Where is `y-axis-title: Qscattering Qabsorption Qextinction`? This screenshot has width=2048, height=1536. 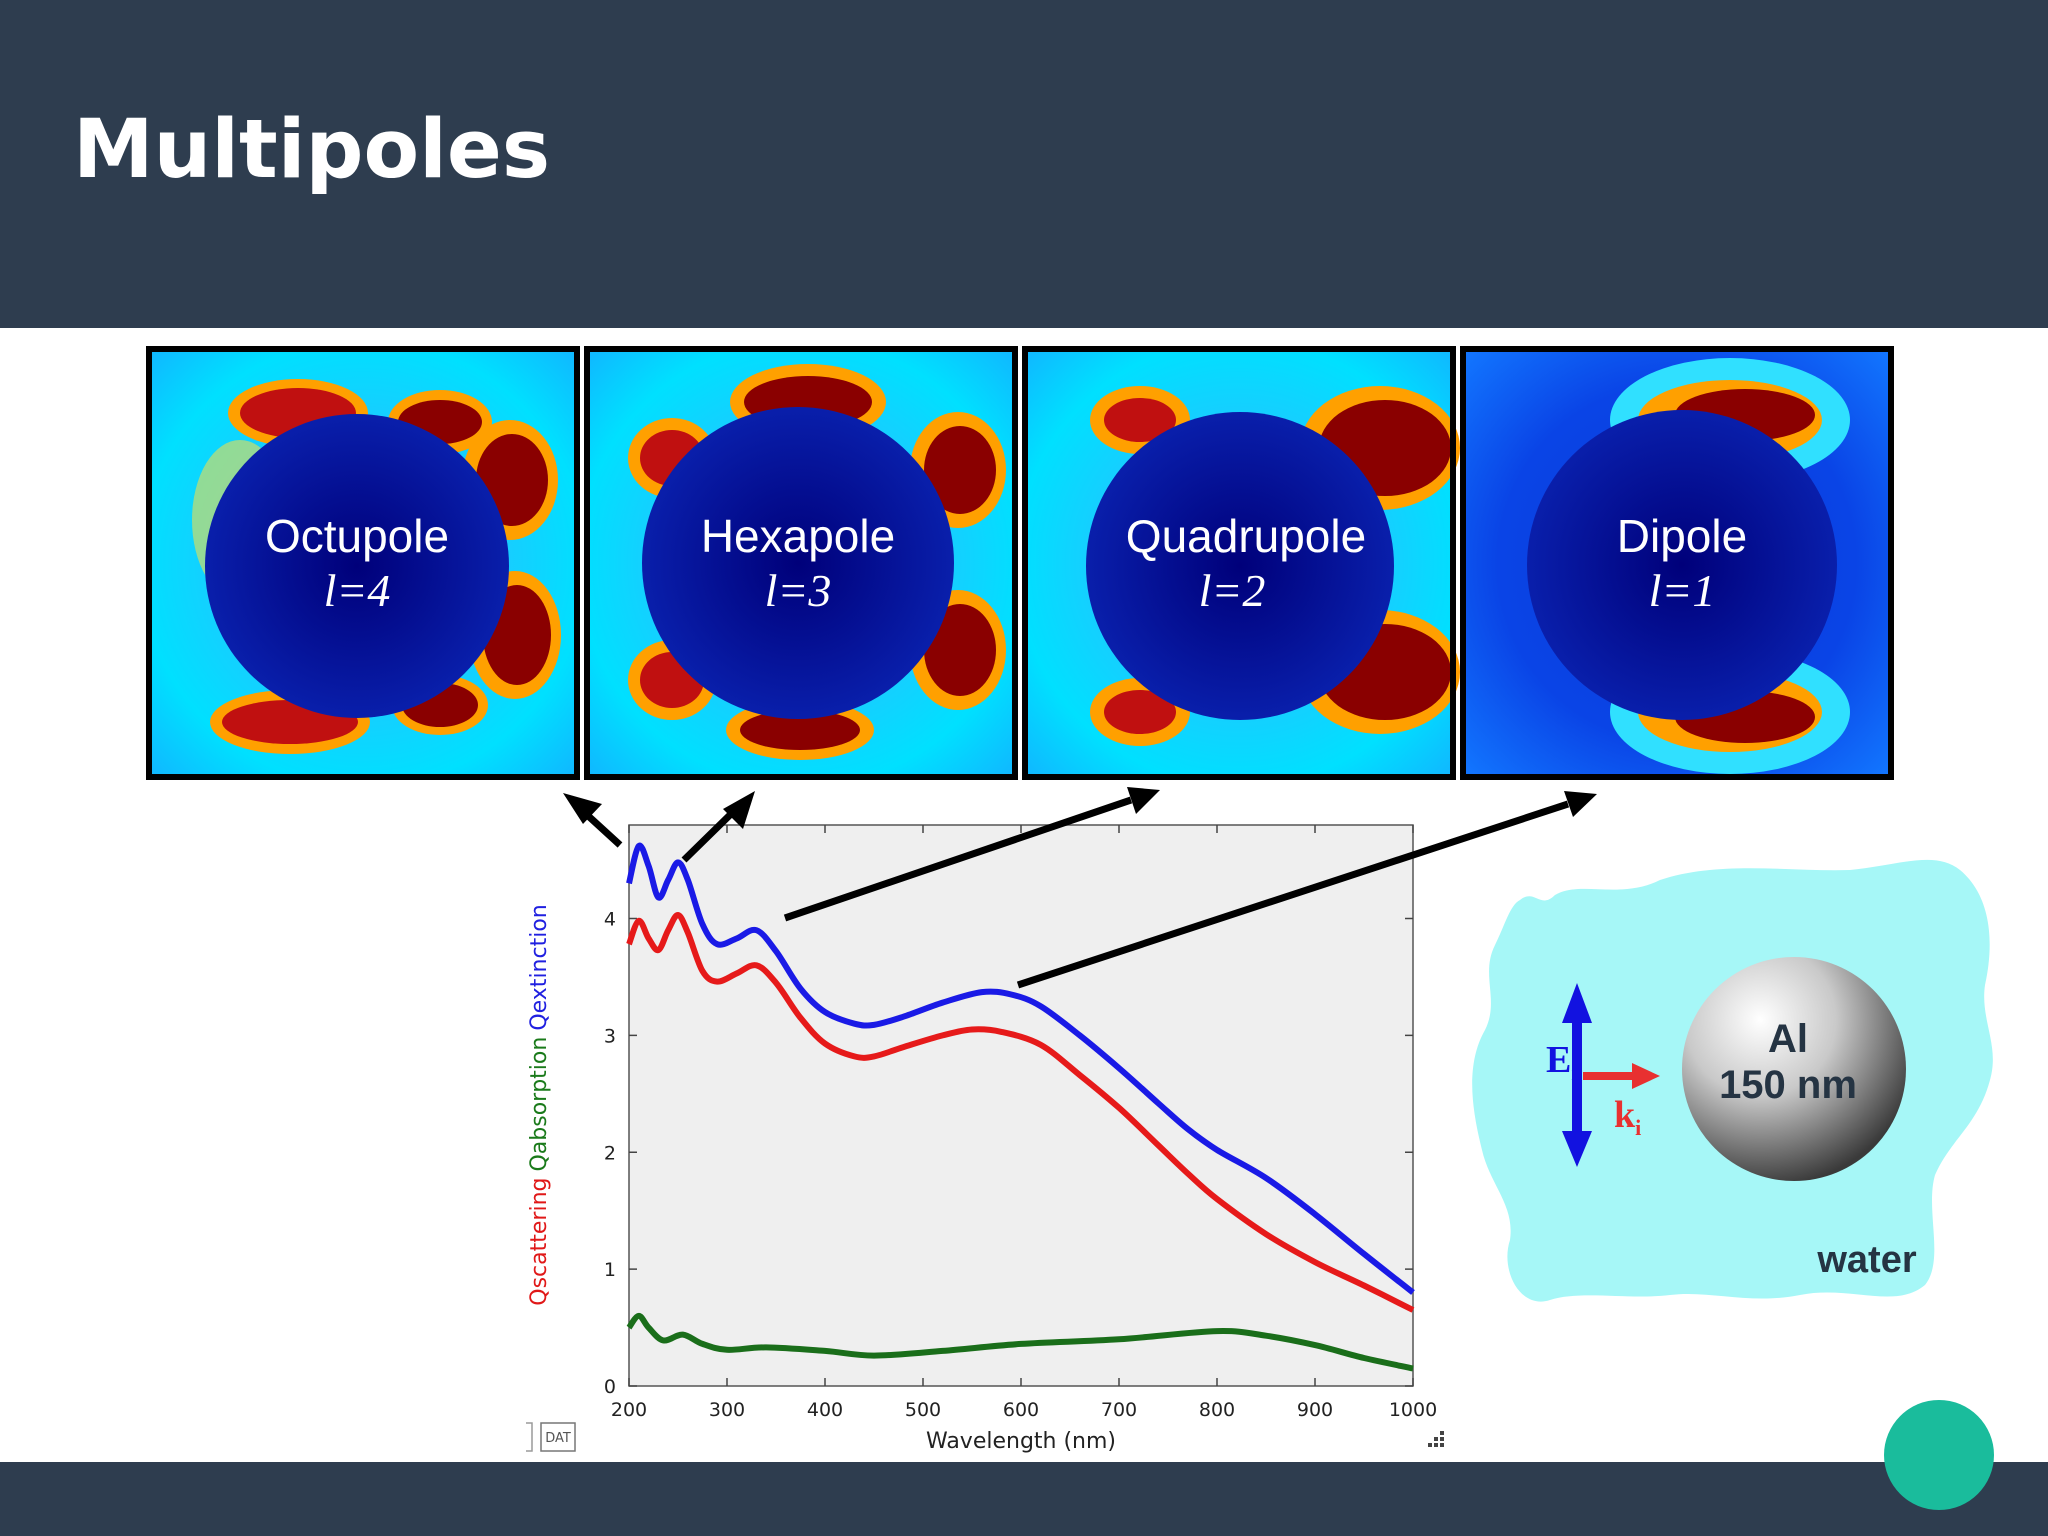
y-axis-title: Qscattering Qabsorption Qextinction is located at coordinates (539, 1104).